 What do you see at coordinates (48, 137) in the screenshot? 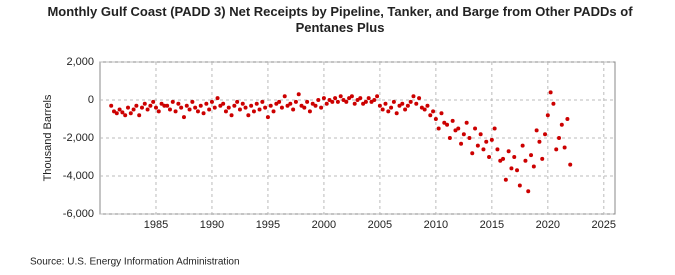
I see `y-axis-label: Thousand Barrels` at bounding box center [48, 137].